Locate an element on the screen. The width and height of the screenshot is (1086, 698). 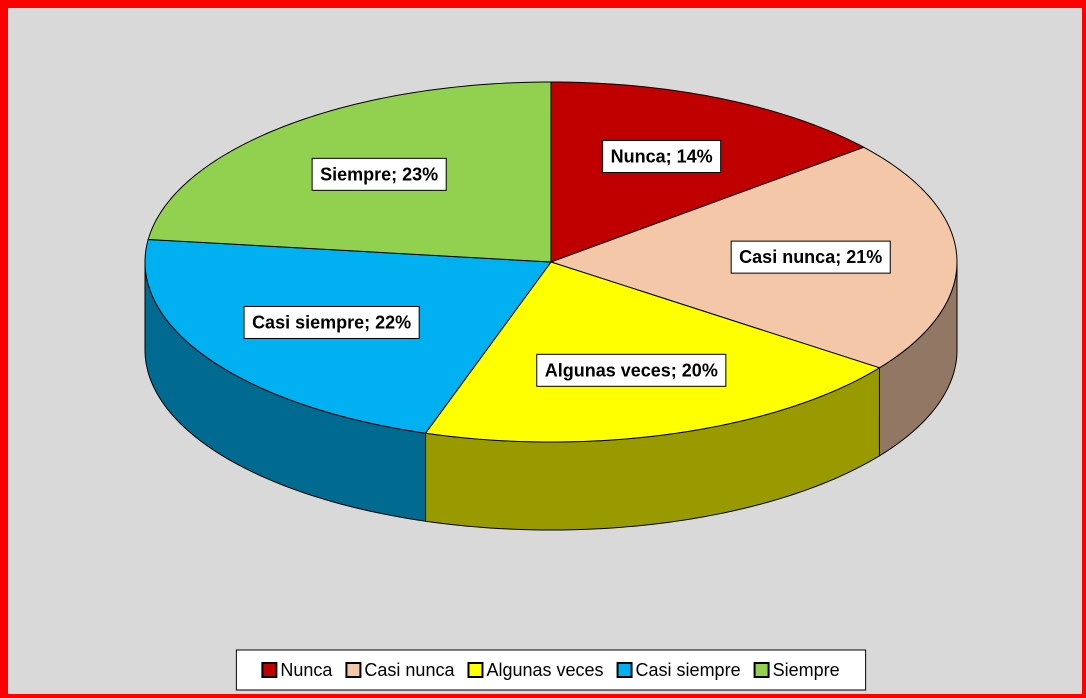
slice is located at coordinates (652, 352).